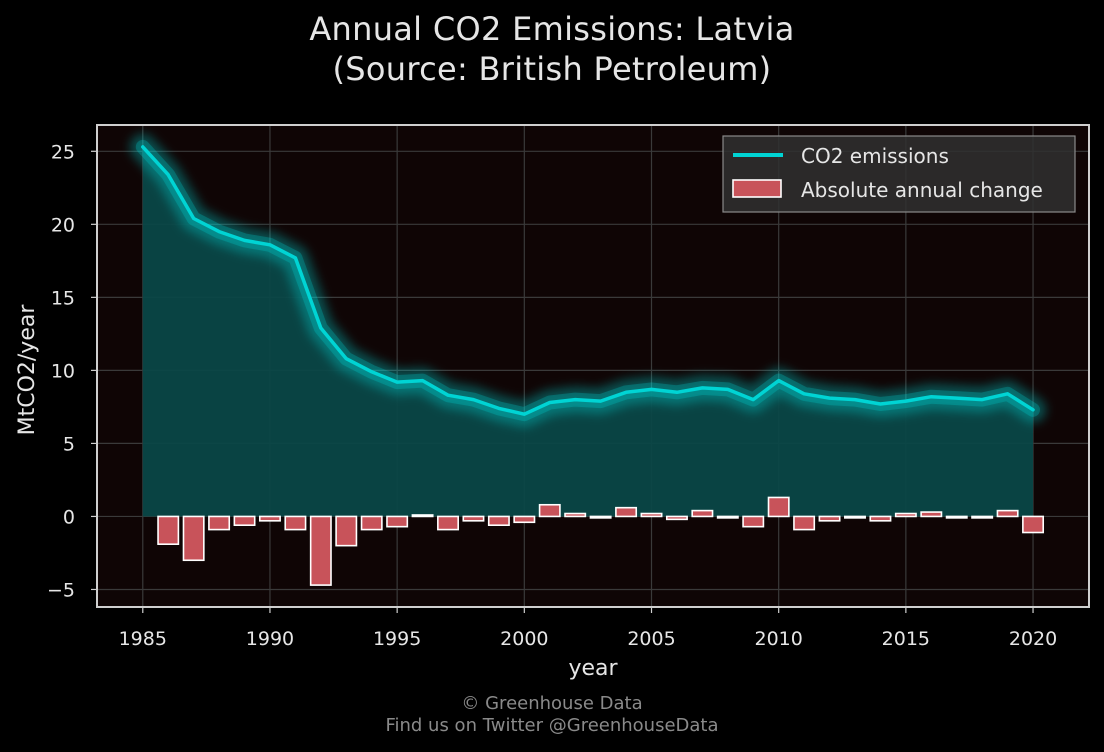 The height and width of the screenshot is (752, 1104). What do you see at coordinates (61, 590) in the screenshot?
I see `y-tick-label: −5` at bounding box center [61, 590].